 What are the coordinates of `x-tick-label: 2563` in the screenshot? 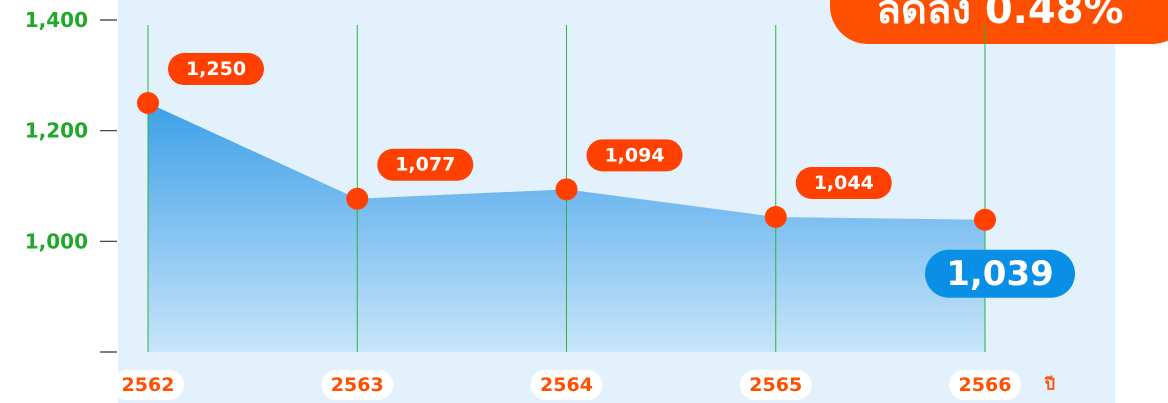 It's located at (357, 385).